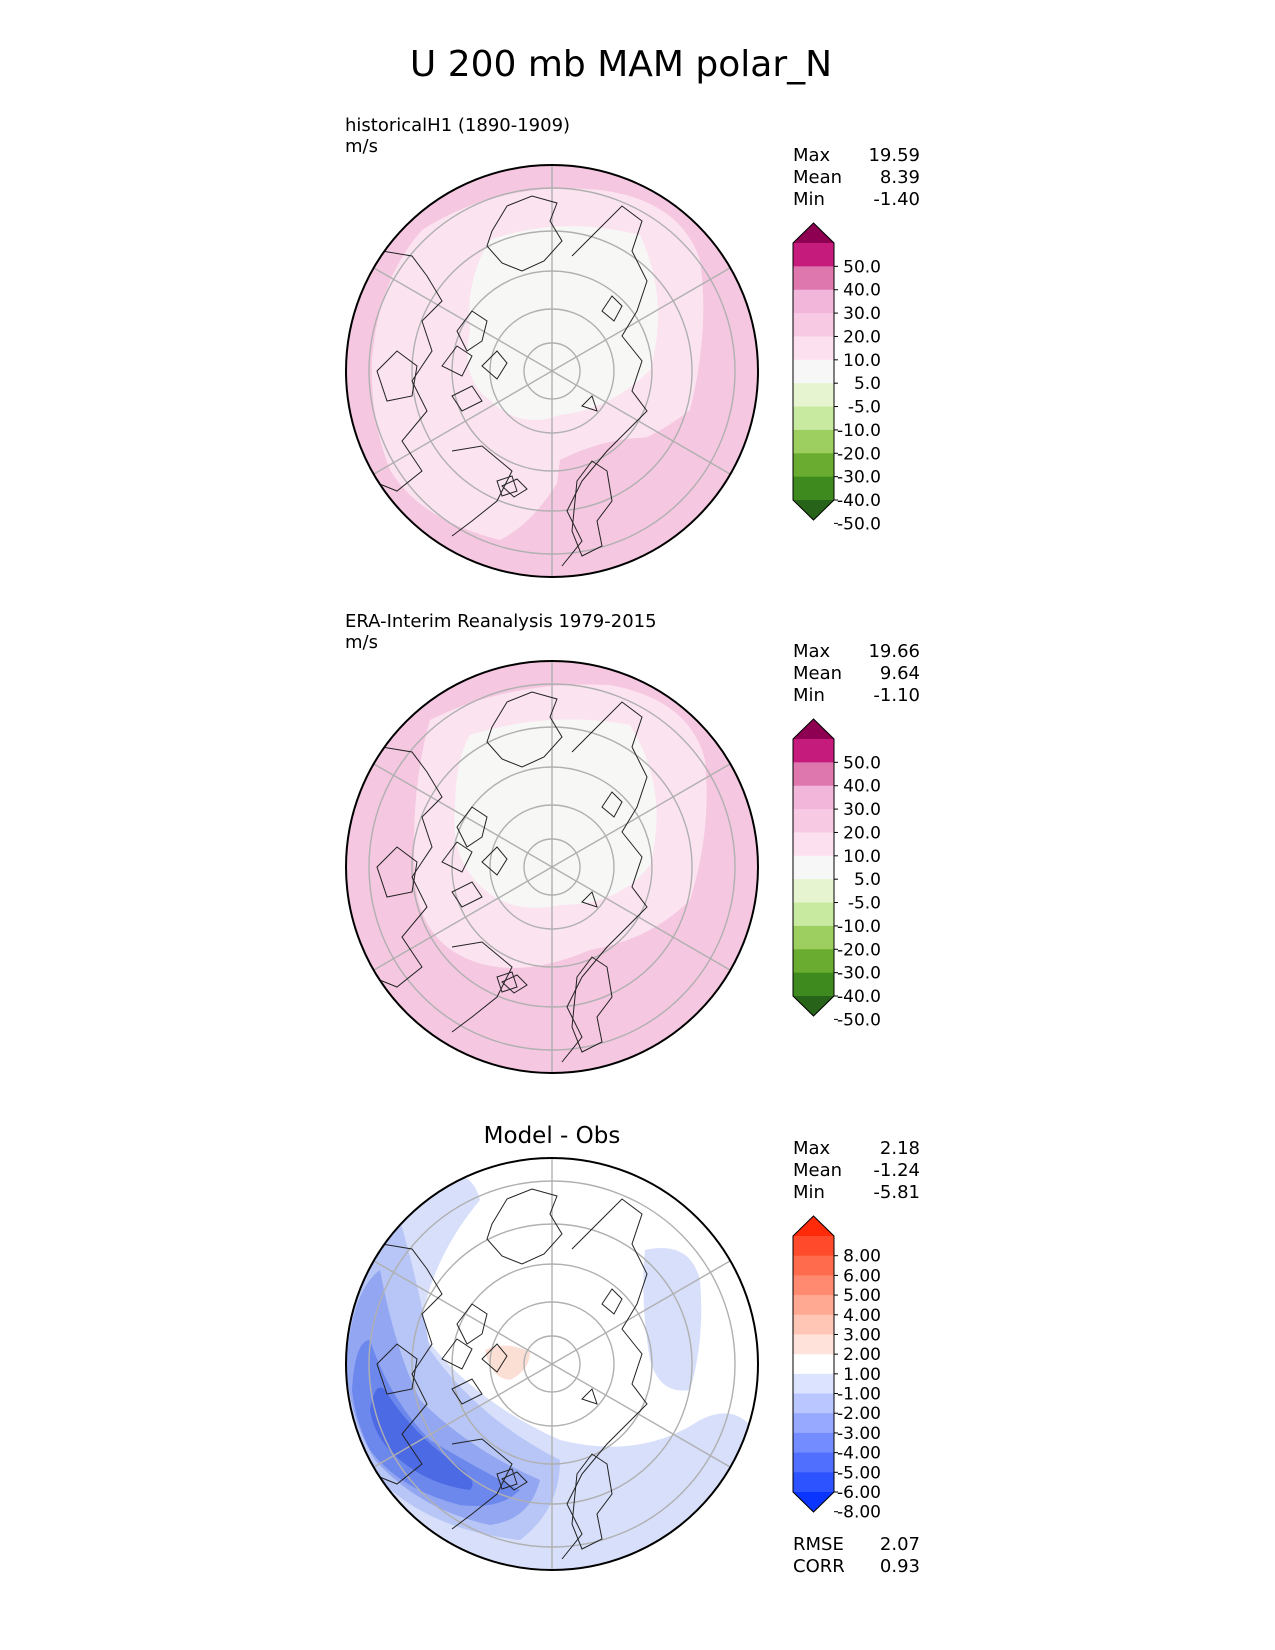 The image size is (1275, 1650). Describe the element at coordinates (817, 1170) in the screenshot. I see `panel-diff-mean-label: Mean` at that location.